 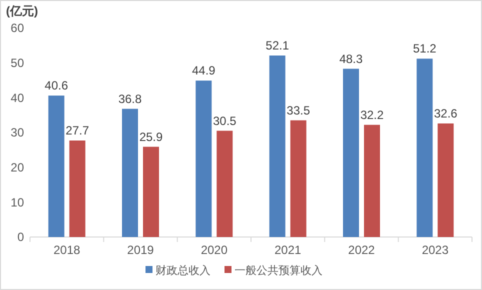 I want to click on y-tick-label: 60, so click(x=17, y=28).